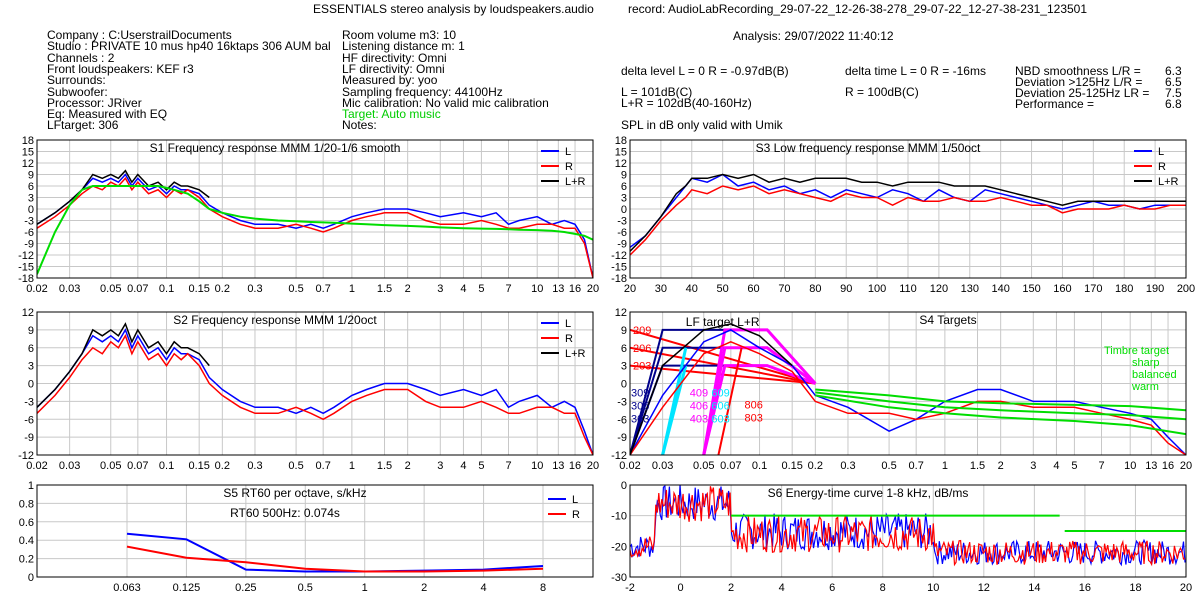 The width and height of the screenshot is (1200, 600). What do you see at coordinates (305, 588) in the screenshot?
I see `x-tick-label: 0.5` at bounding box center [305, 588].